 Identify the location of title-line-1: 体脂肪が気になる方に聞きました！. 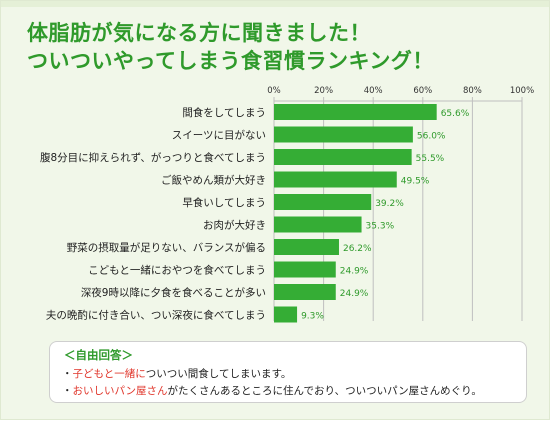
(199, 33).